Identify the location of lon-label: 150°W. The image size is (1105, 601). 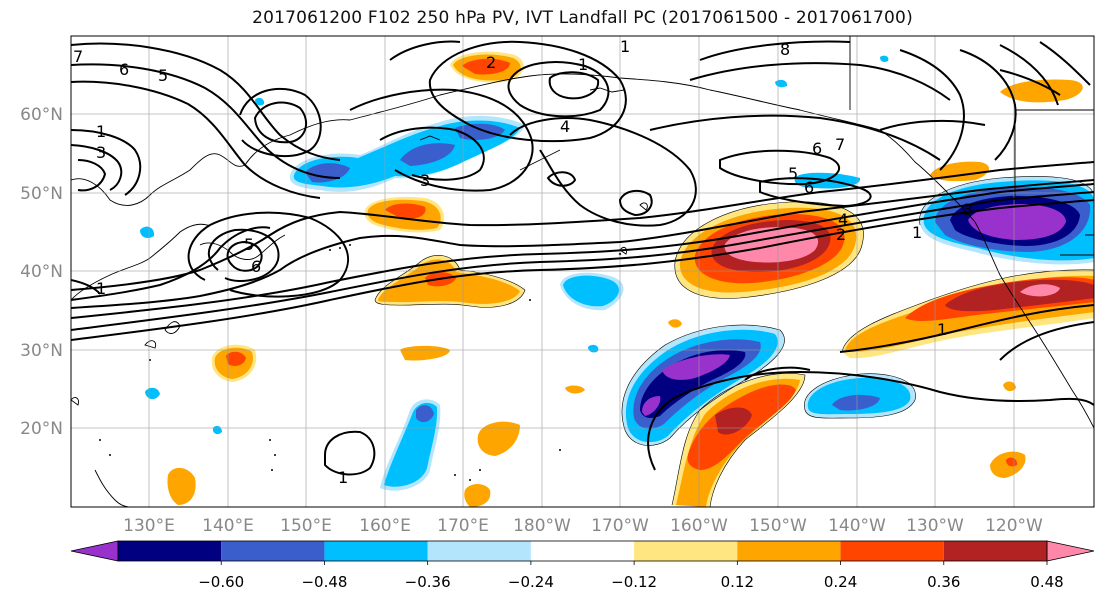
(778, 526).